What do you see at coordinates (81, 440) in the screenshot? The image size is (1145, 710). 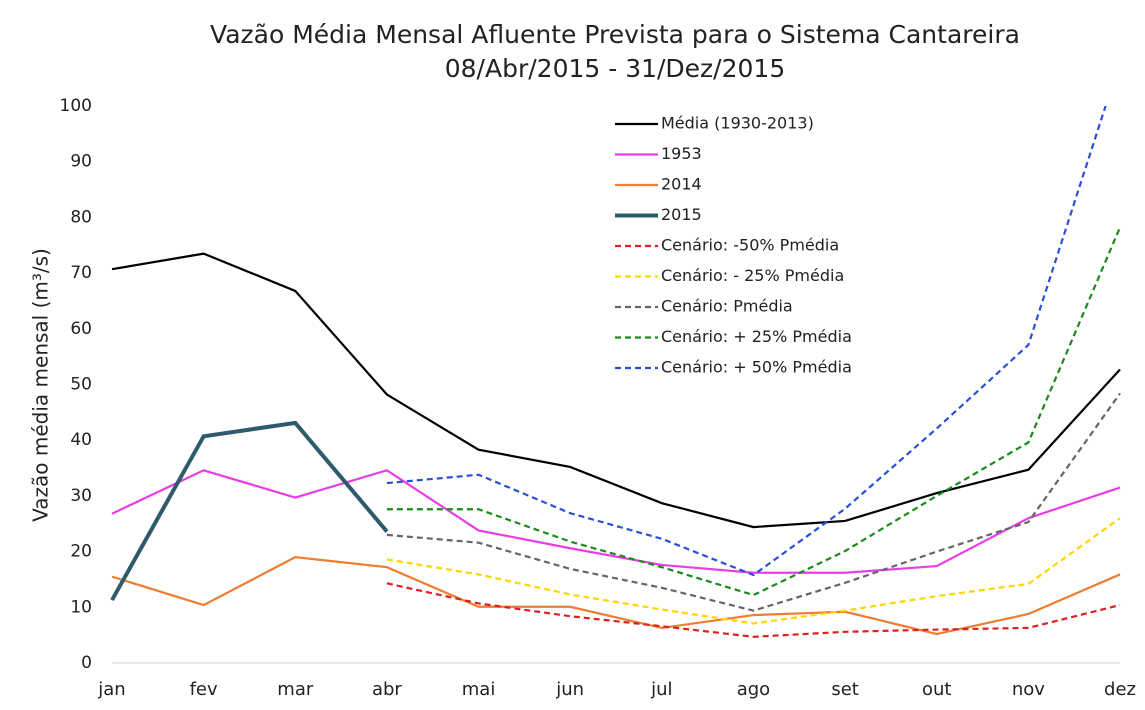 I see `y-tick-label: 40` at bounding box center [81, 440].